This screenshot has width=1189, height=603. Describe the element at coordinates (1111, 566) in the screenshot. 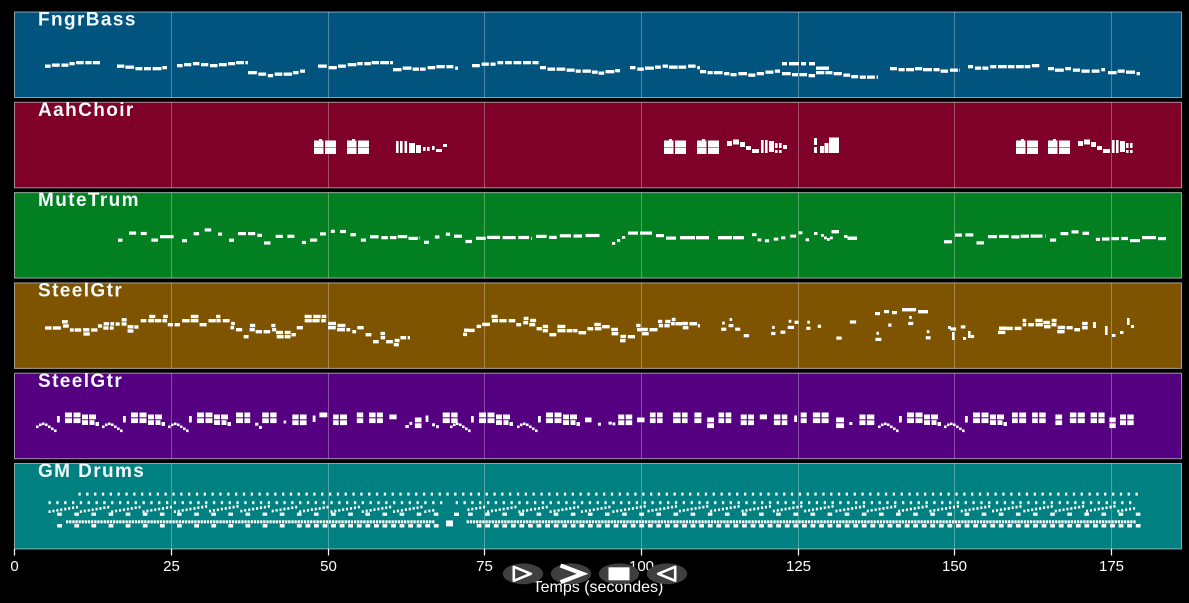

I see `svg-text: 175` at that location.